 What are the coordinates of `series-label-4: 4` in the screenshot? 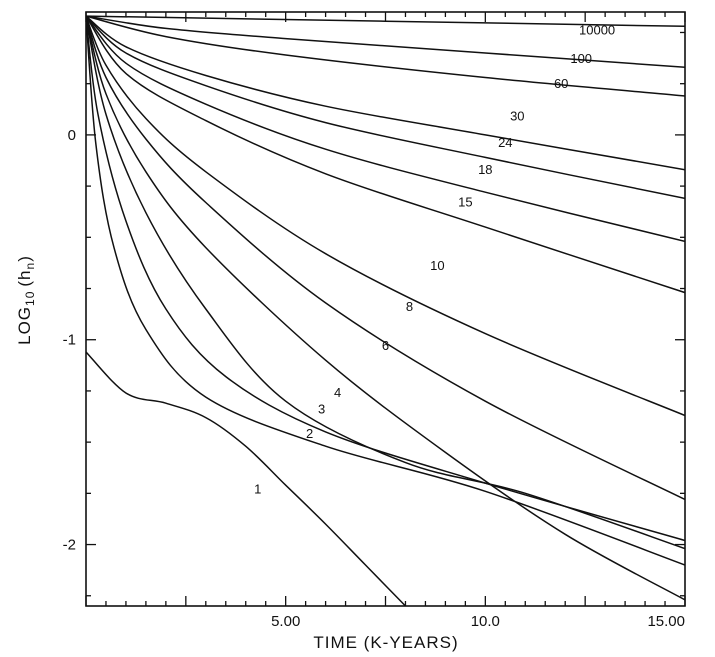 It's located at (337, 392).